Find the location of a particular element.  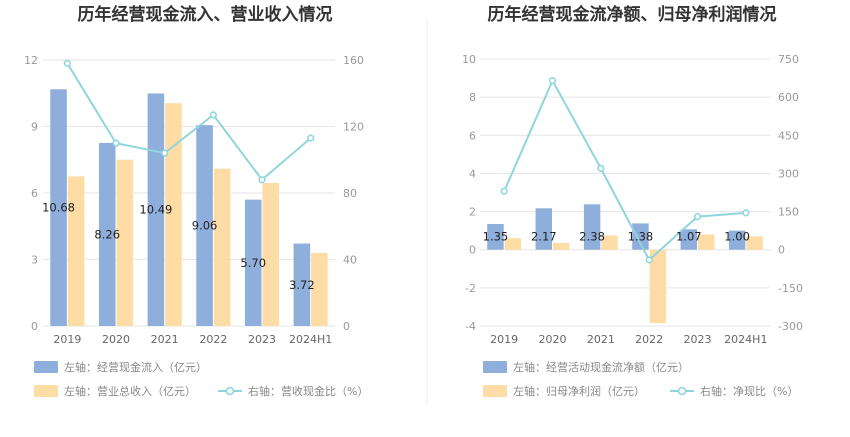

data-label: 2.17 is located at coordinates (544, 237).